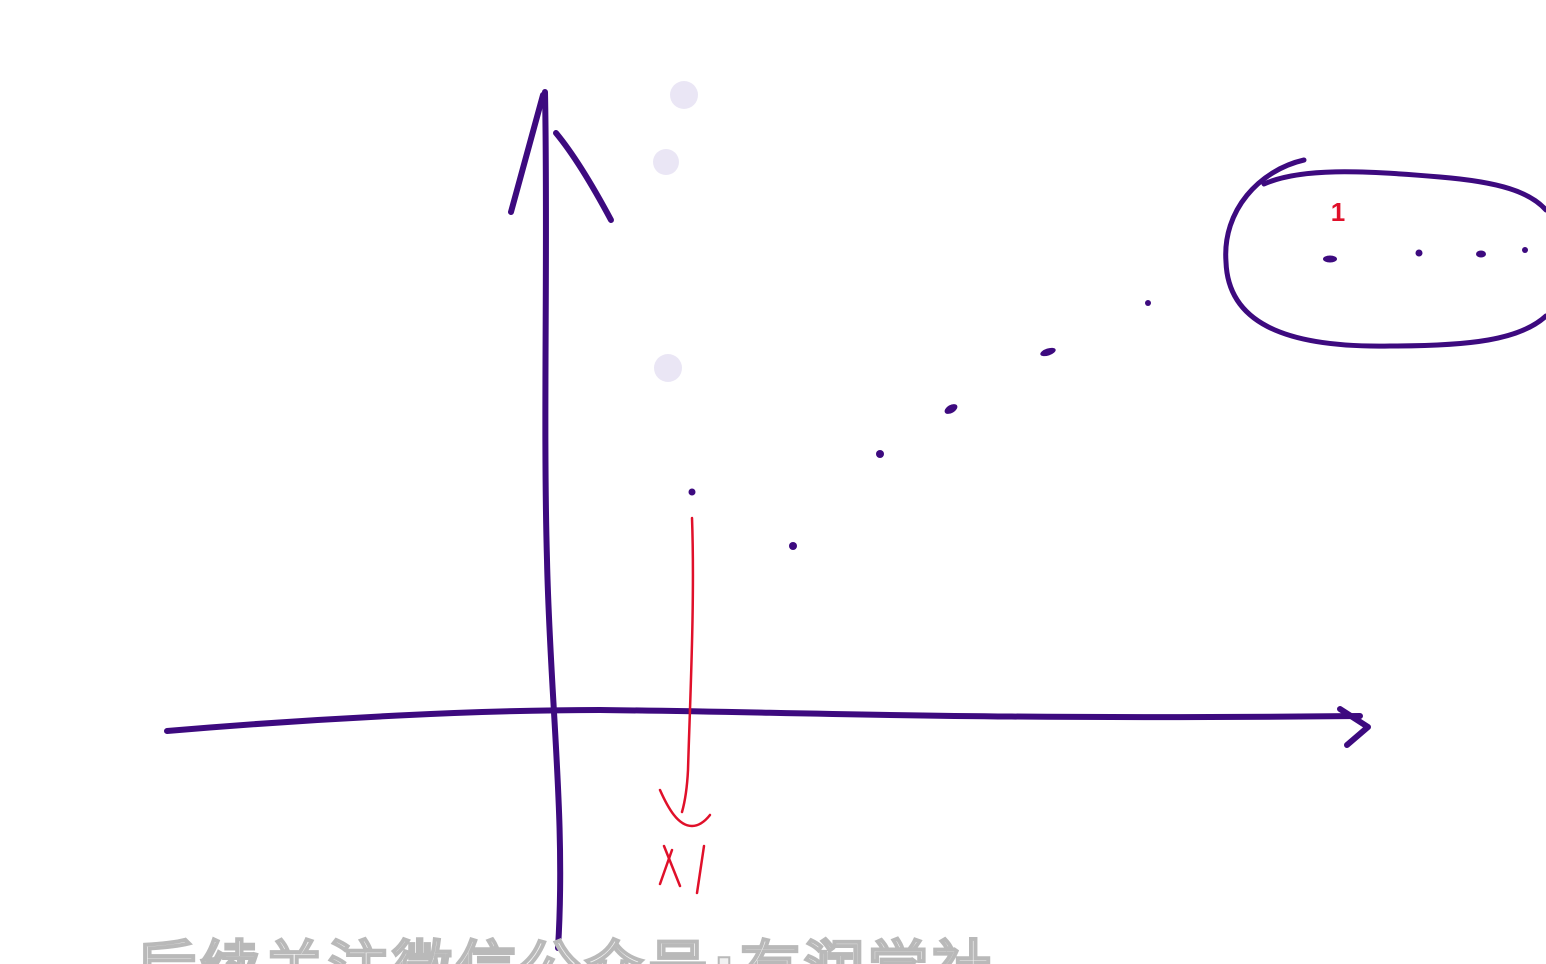 The image size is (1546, 964). What do you see at coordinates (566, 949) in the screenshot?
I see `watermark-caption: 后续关注微信公众号:有润学社` at bounding box center [566, 949].